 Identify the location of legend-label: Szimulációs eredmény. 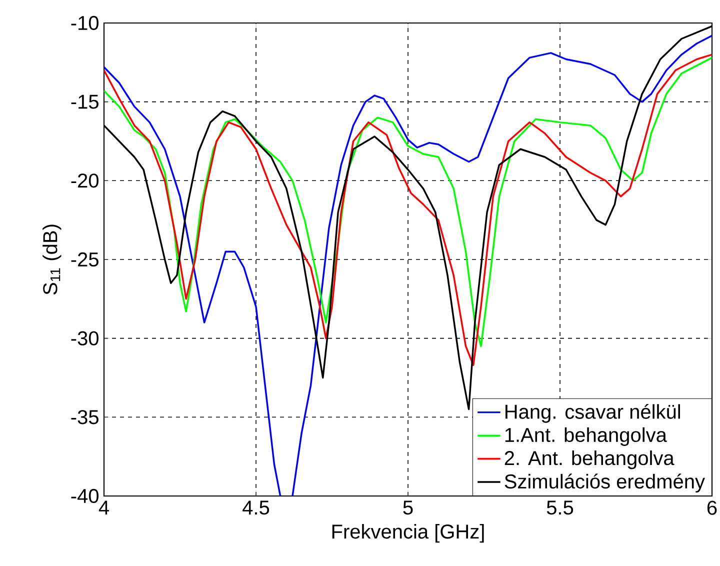
(604, 483).